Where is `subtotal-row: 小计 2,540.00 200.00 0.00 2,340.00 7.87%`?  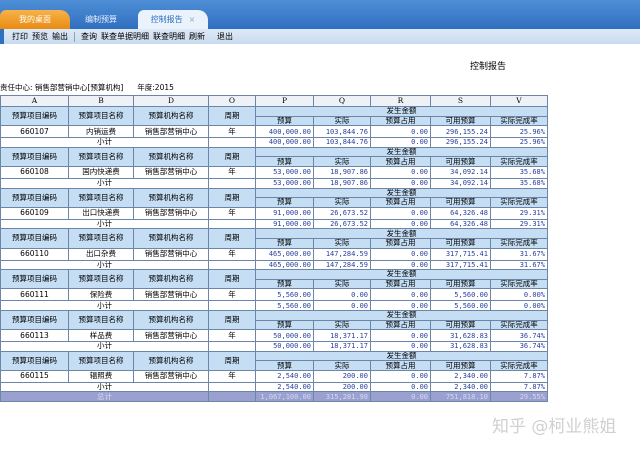 subtotal-row: 小计 2,540.00 200.00 0.00 2,340.00 7.87% is located at coordinates (274, 387).